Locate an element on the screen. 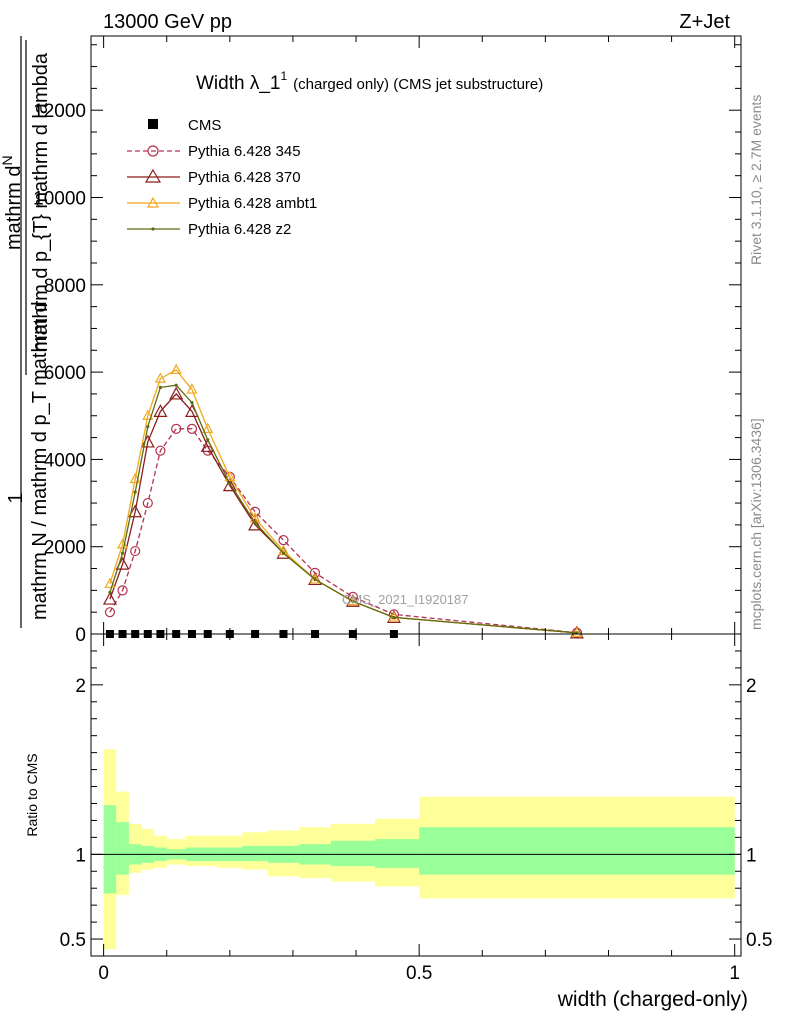 This screenshot has width=786, height=1024. ratio-ytick-label-right: 0.5 is located at coordinates (759, 940).